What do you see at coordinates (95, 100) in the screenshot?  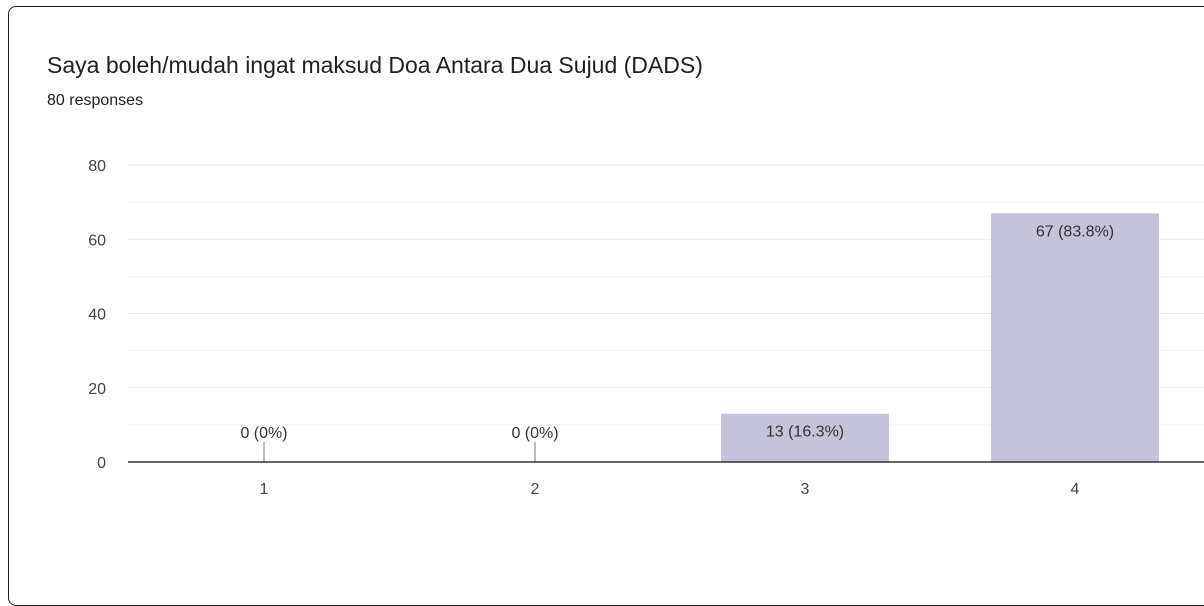 I see `response-count: 80 responses` at bounding box center [95, 100].